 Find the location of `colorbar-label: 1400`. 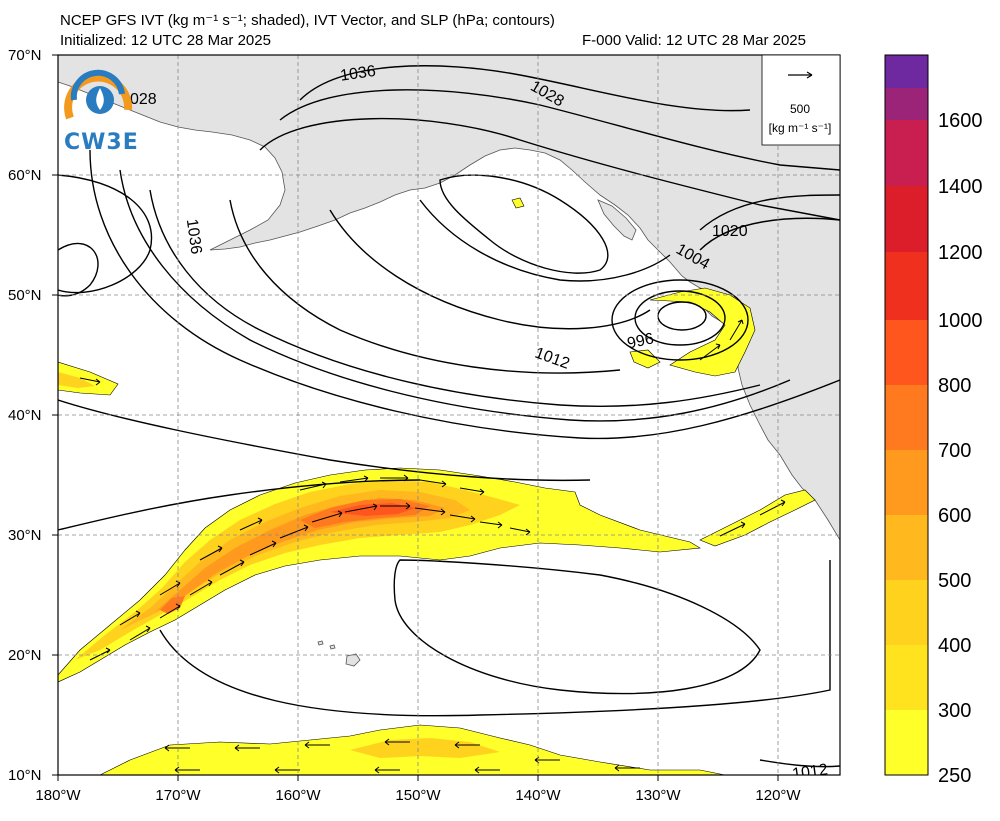

colorbar-label: 1400 is located at coordinates (960, 187).